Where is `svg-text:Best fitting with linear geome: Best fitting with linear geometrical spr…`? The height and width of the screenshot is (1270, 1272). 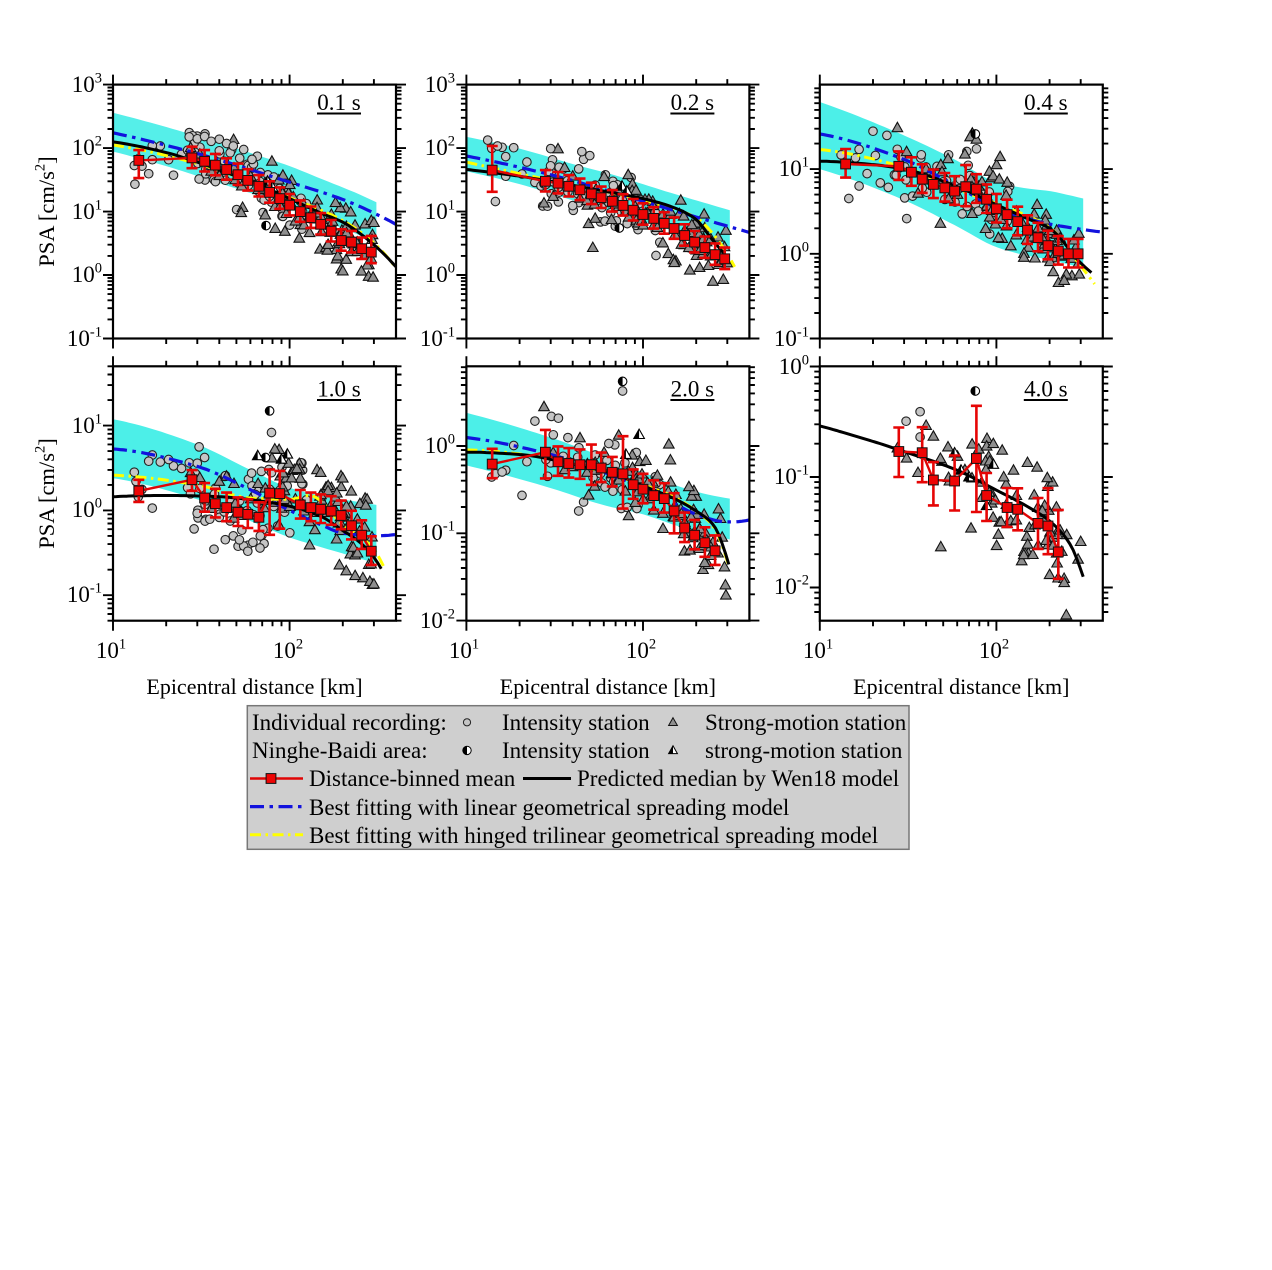 svg-text:Best fitting with linear geome: Best fitting with linear geometrical spr… is located at coordinates (549, 807).